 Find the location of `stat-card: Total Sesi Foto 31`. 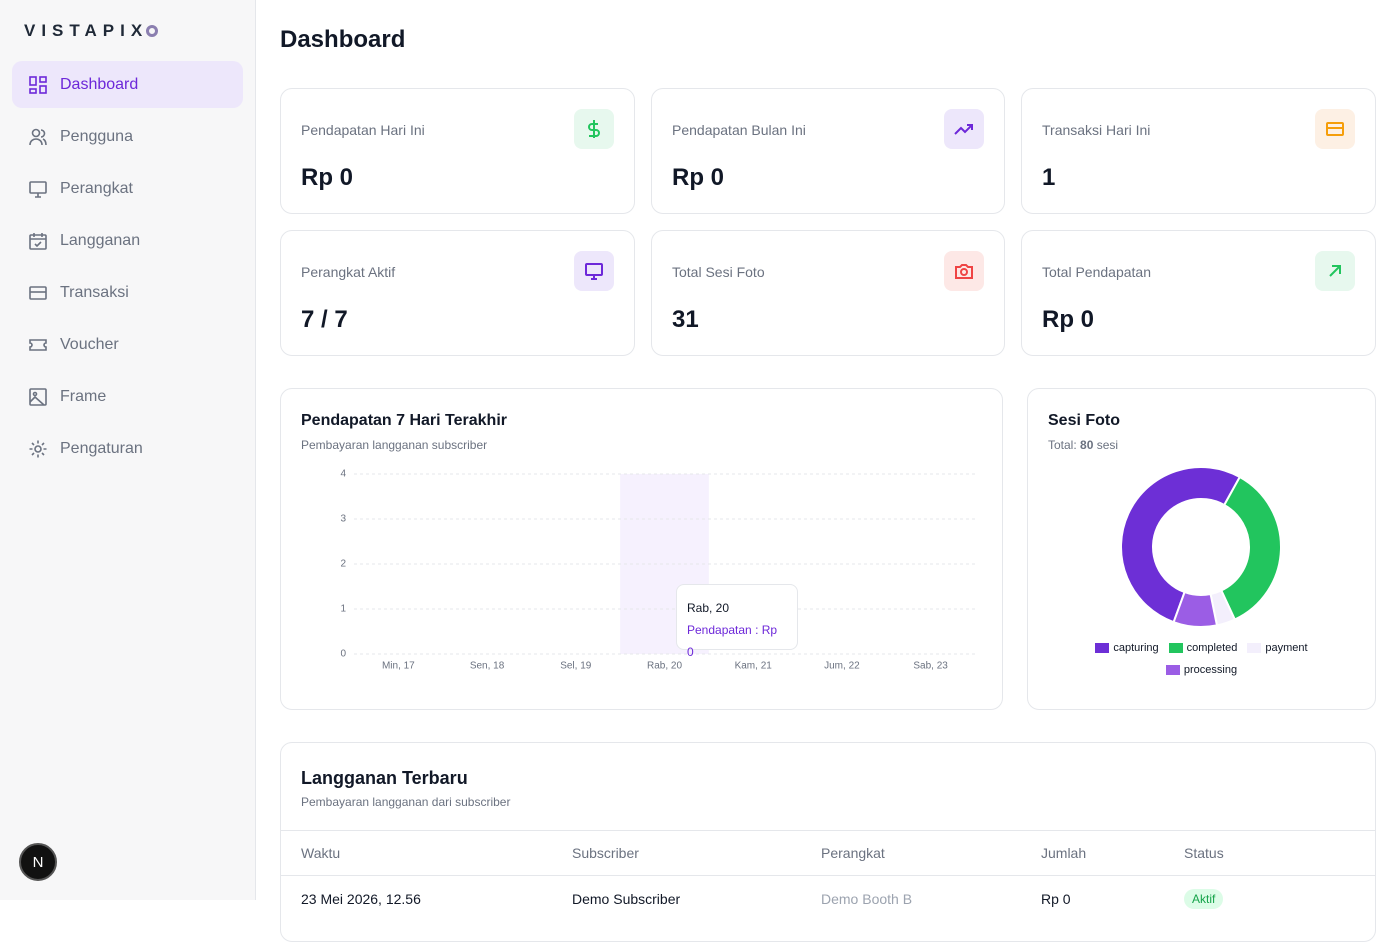

stat-card: Total Sesi Foto 31 is located at coordinates (828, 293).